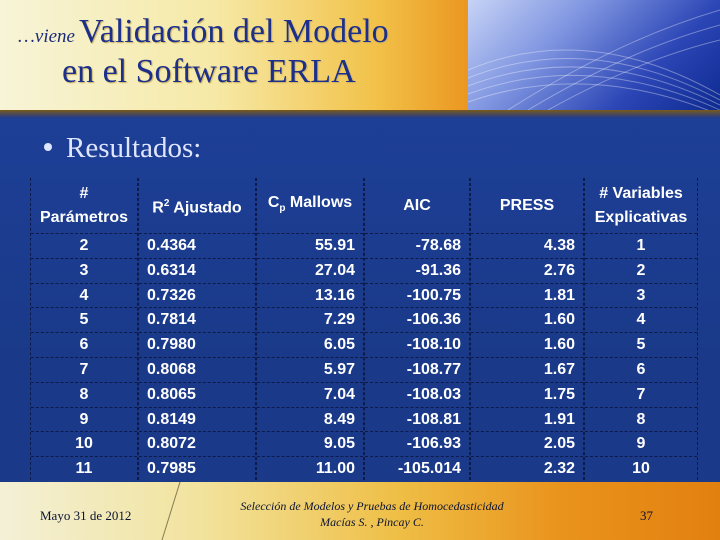  I want to click on header-aic-text: AIC, so click(417, 205).